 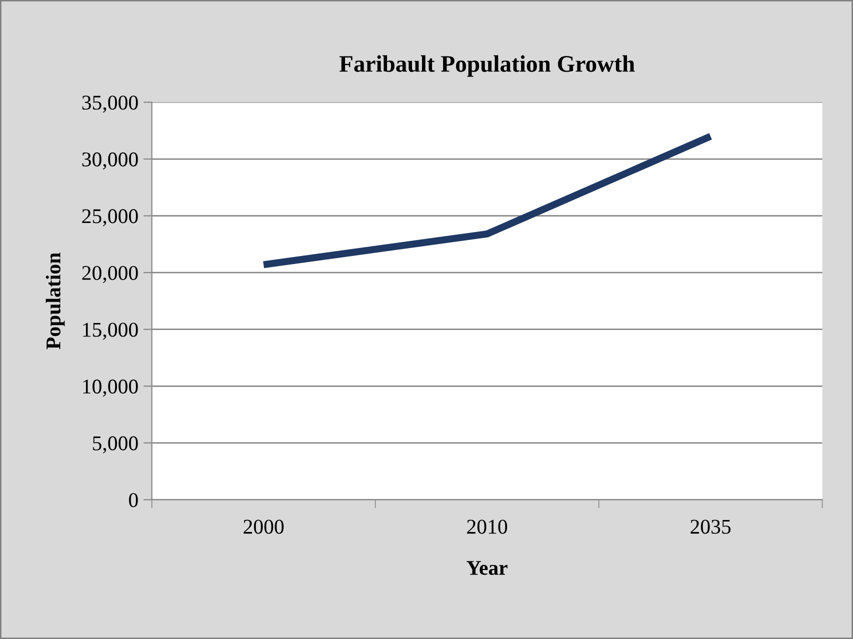 I want to click on x-tick-label: 2035, so click(x=710, y=527).